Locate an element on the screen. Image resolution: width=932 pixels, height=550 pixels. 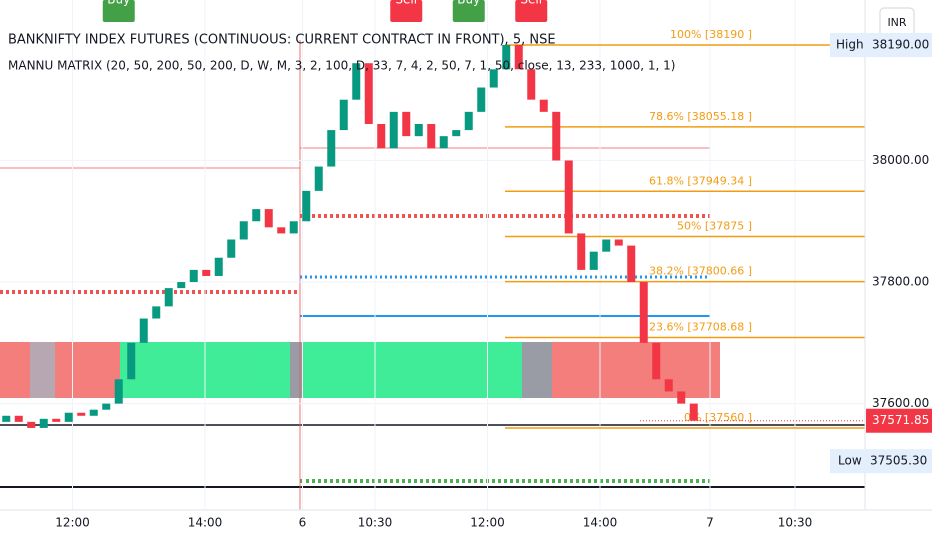
x-tick-label: 6 is located at coordinates (303, 523).